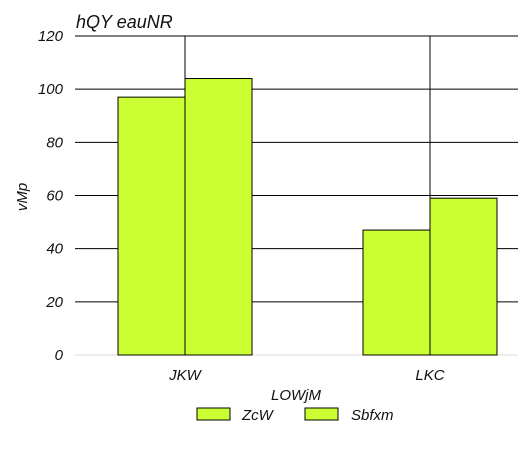 The width and height of the screenshot is (532, 461). I want to click on chart-title: hQY eauNR, so click(124, 22).